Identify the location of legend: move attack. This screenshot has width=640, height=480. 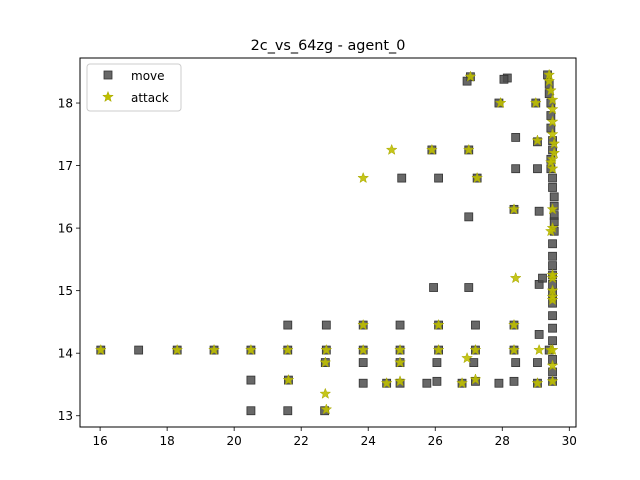
(134, 87).